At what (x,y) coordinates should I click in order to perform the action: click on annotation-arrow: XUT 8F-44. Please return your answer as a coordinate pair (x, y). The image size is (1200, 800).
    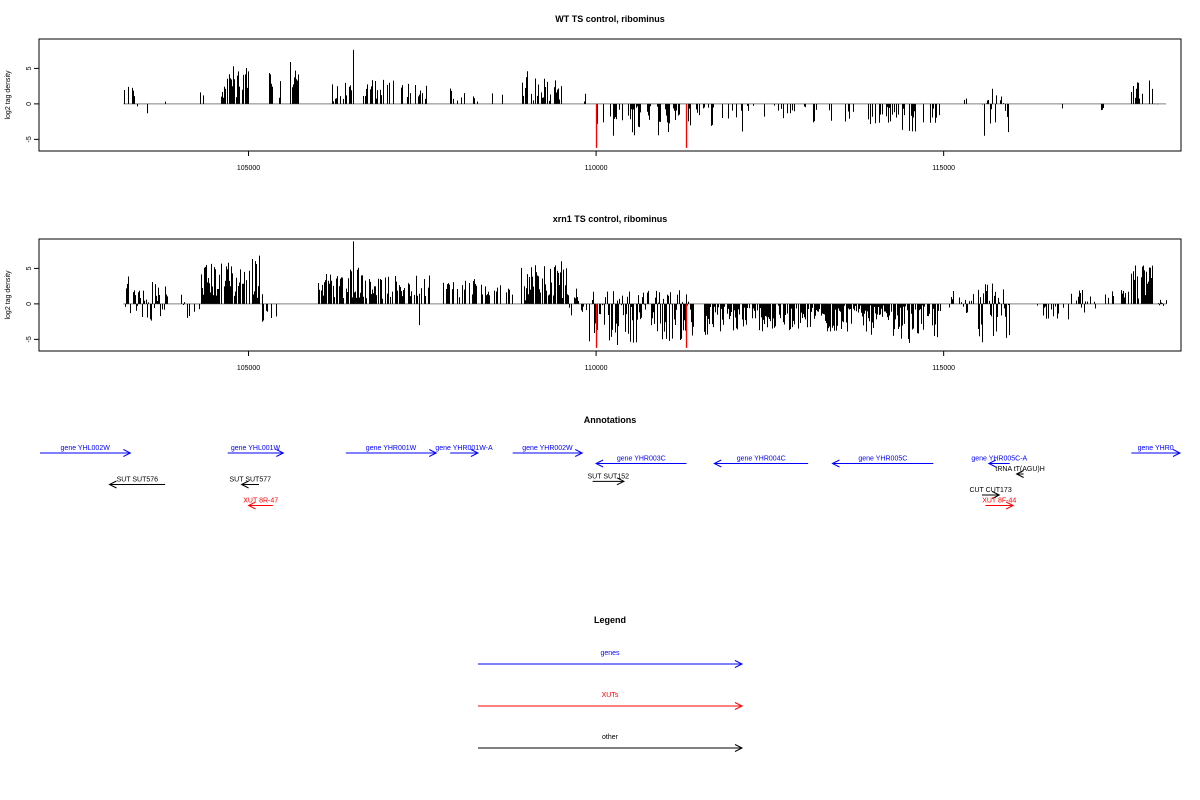
    Looking at the image, I should click on (999, 504).